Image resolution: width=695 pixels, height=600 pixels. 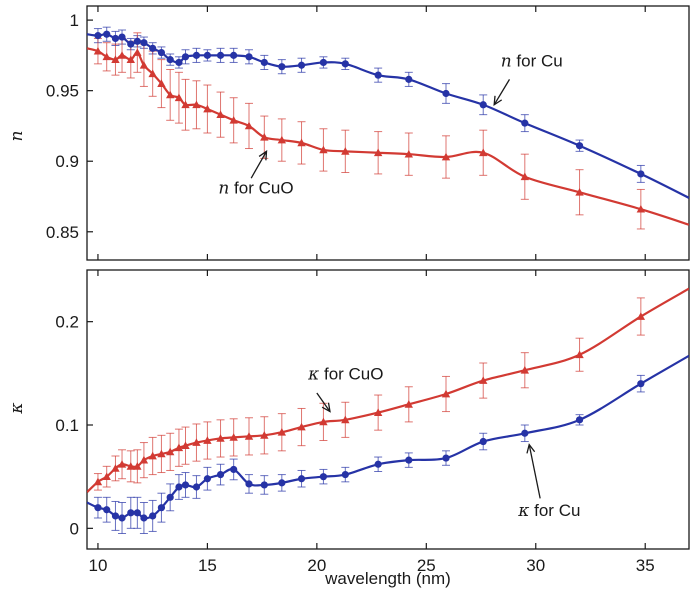 What do you see at coordinates (207, 565) in the screenshot?
I see `x-tick-label: 15` at bounding box center [207, 565].